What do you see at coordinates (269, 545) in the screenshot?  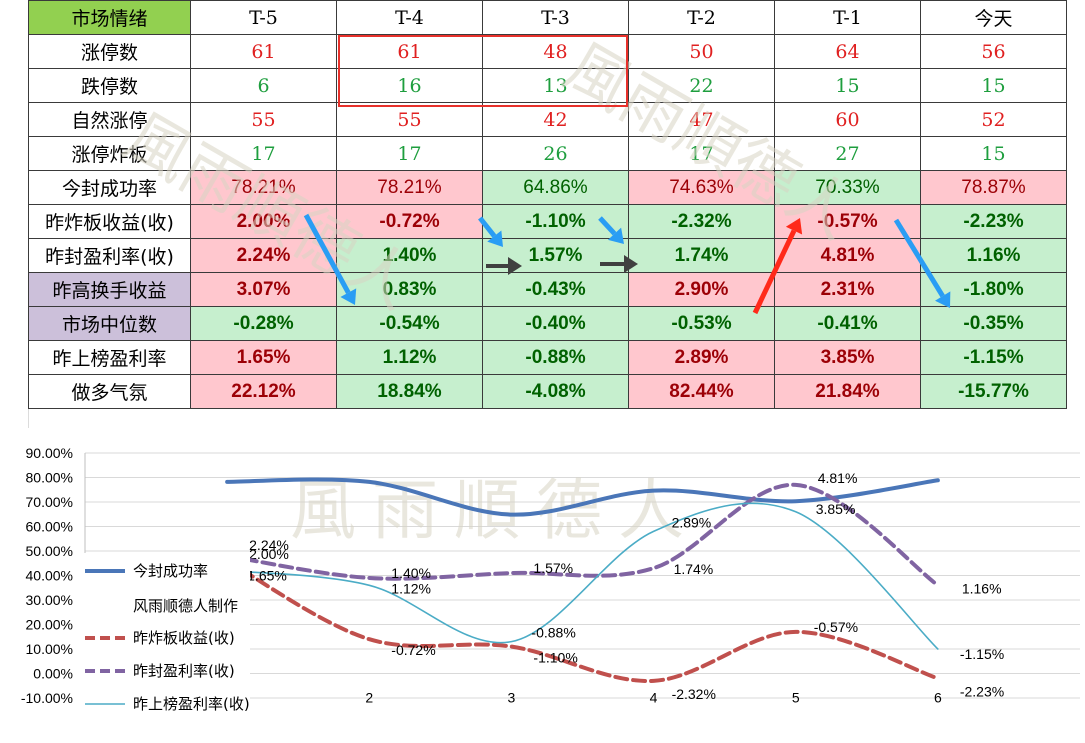 I see `data-label: 2.24%` at bounding box center [269, 545].